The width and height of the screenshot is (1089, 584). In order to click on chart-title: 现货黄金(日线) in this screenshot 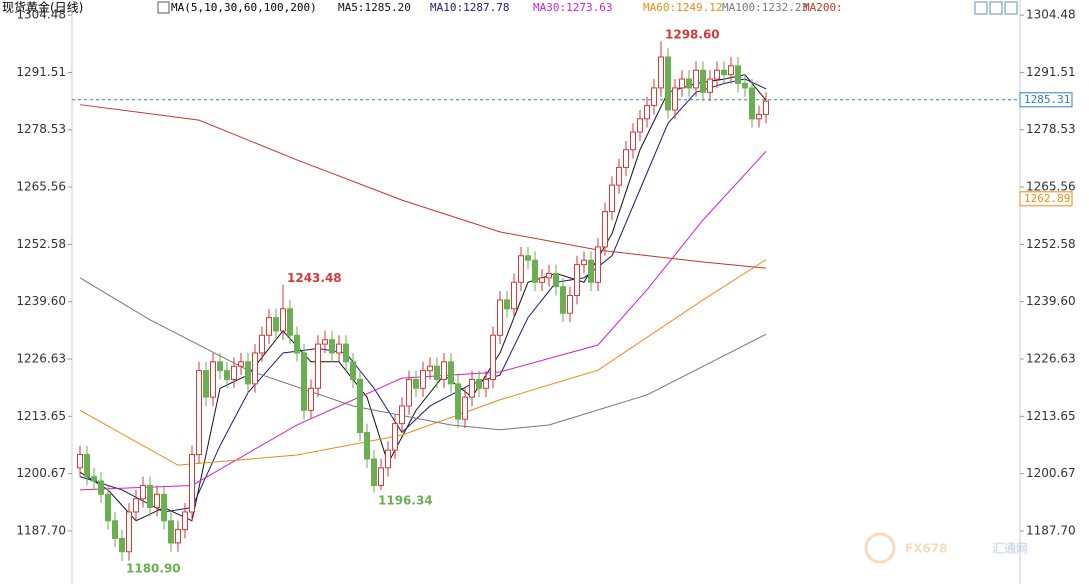, I will do `click(42, 7)`.